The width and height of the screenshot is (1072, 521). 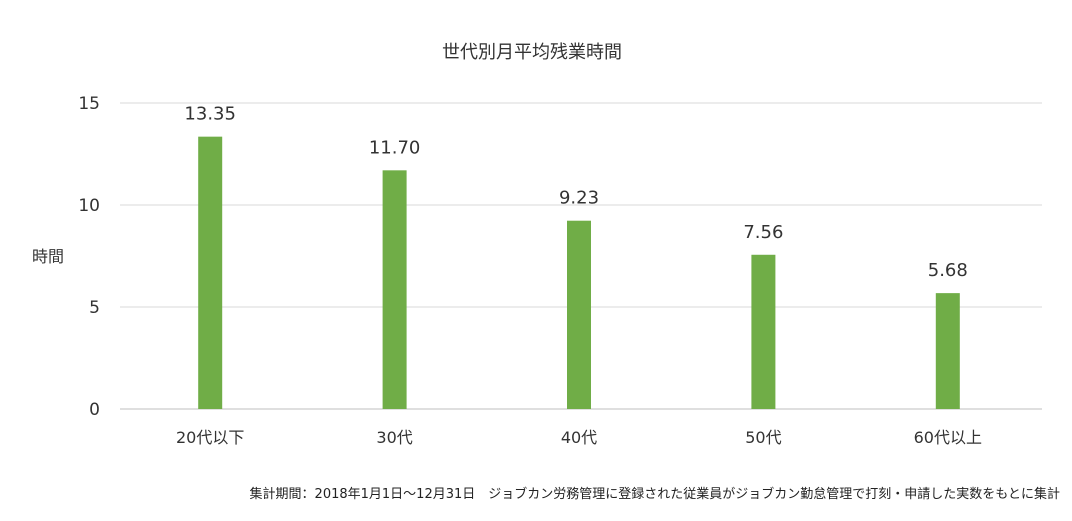 What do you see at coordinates (579, 198) in the screenshot?
I see `data-label: 9.23` at bounding box center [579, 198].